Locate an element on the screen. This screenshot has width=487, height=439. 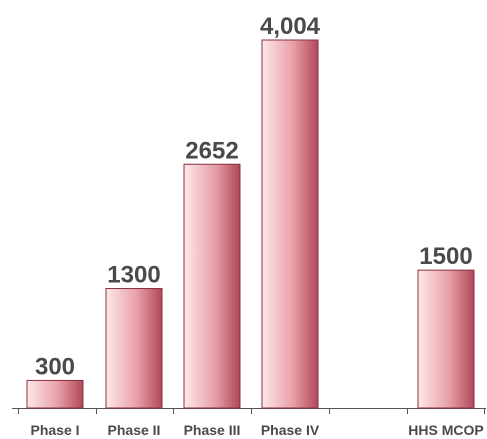
data-label: 2652 is located at coordinates (211, 150).